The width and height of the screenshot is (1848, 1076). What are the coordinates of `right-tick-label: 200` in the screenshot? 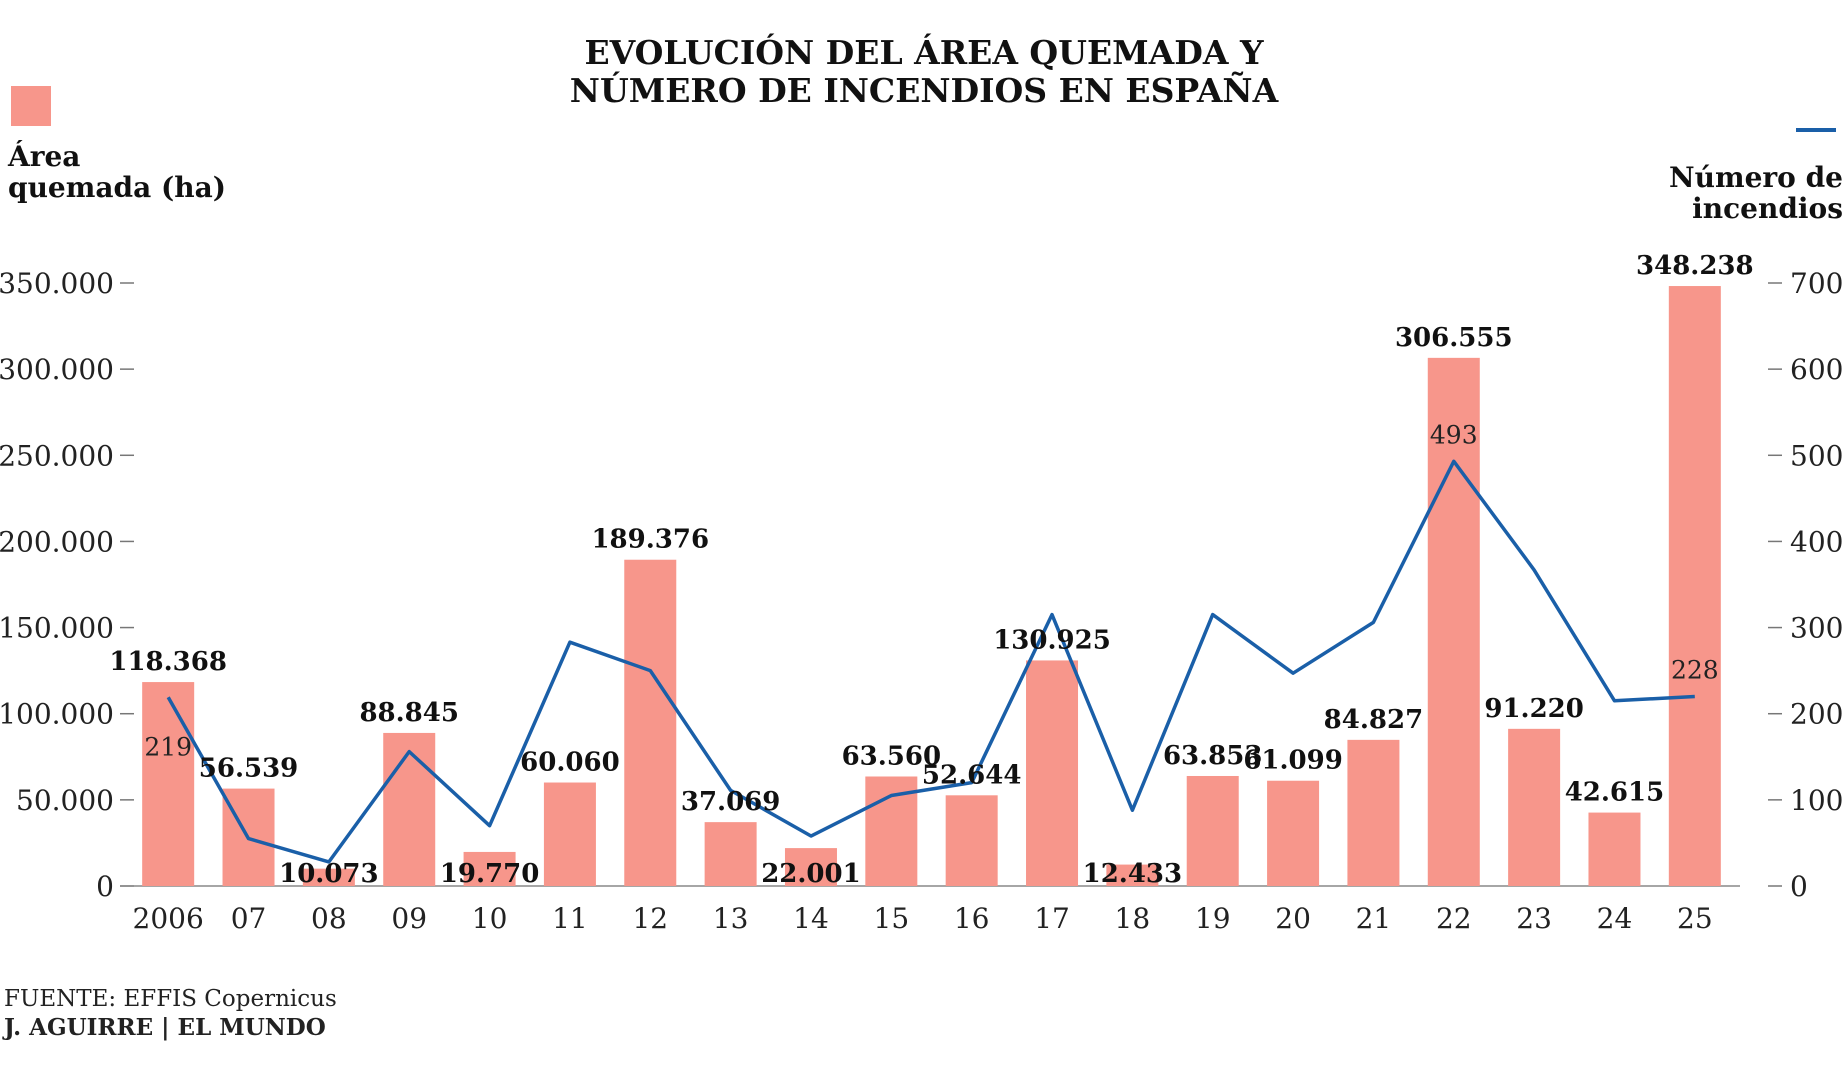 It's located at (1816, 714).